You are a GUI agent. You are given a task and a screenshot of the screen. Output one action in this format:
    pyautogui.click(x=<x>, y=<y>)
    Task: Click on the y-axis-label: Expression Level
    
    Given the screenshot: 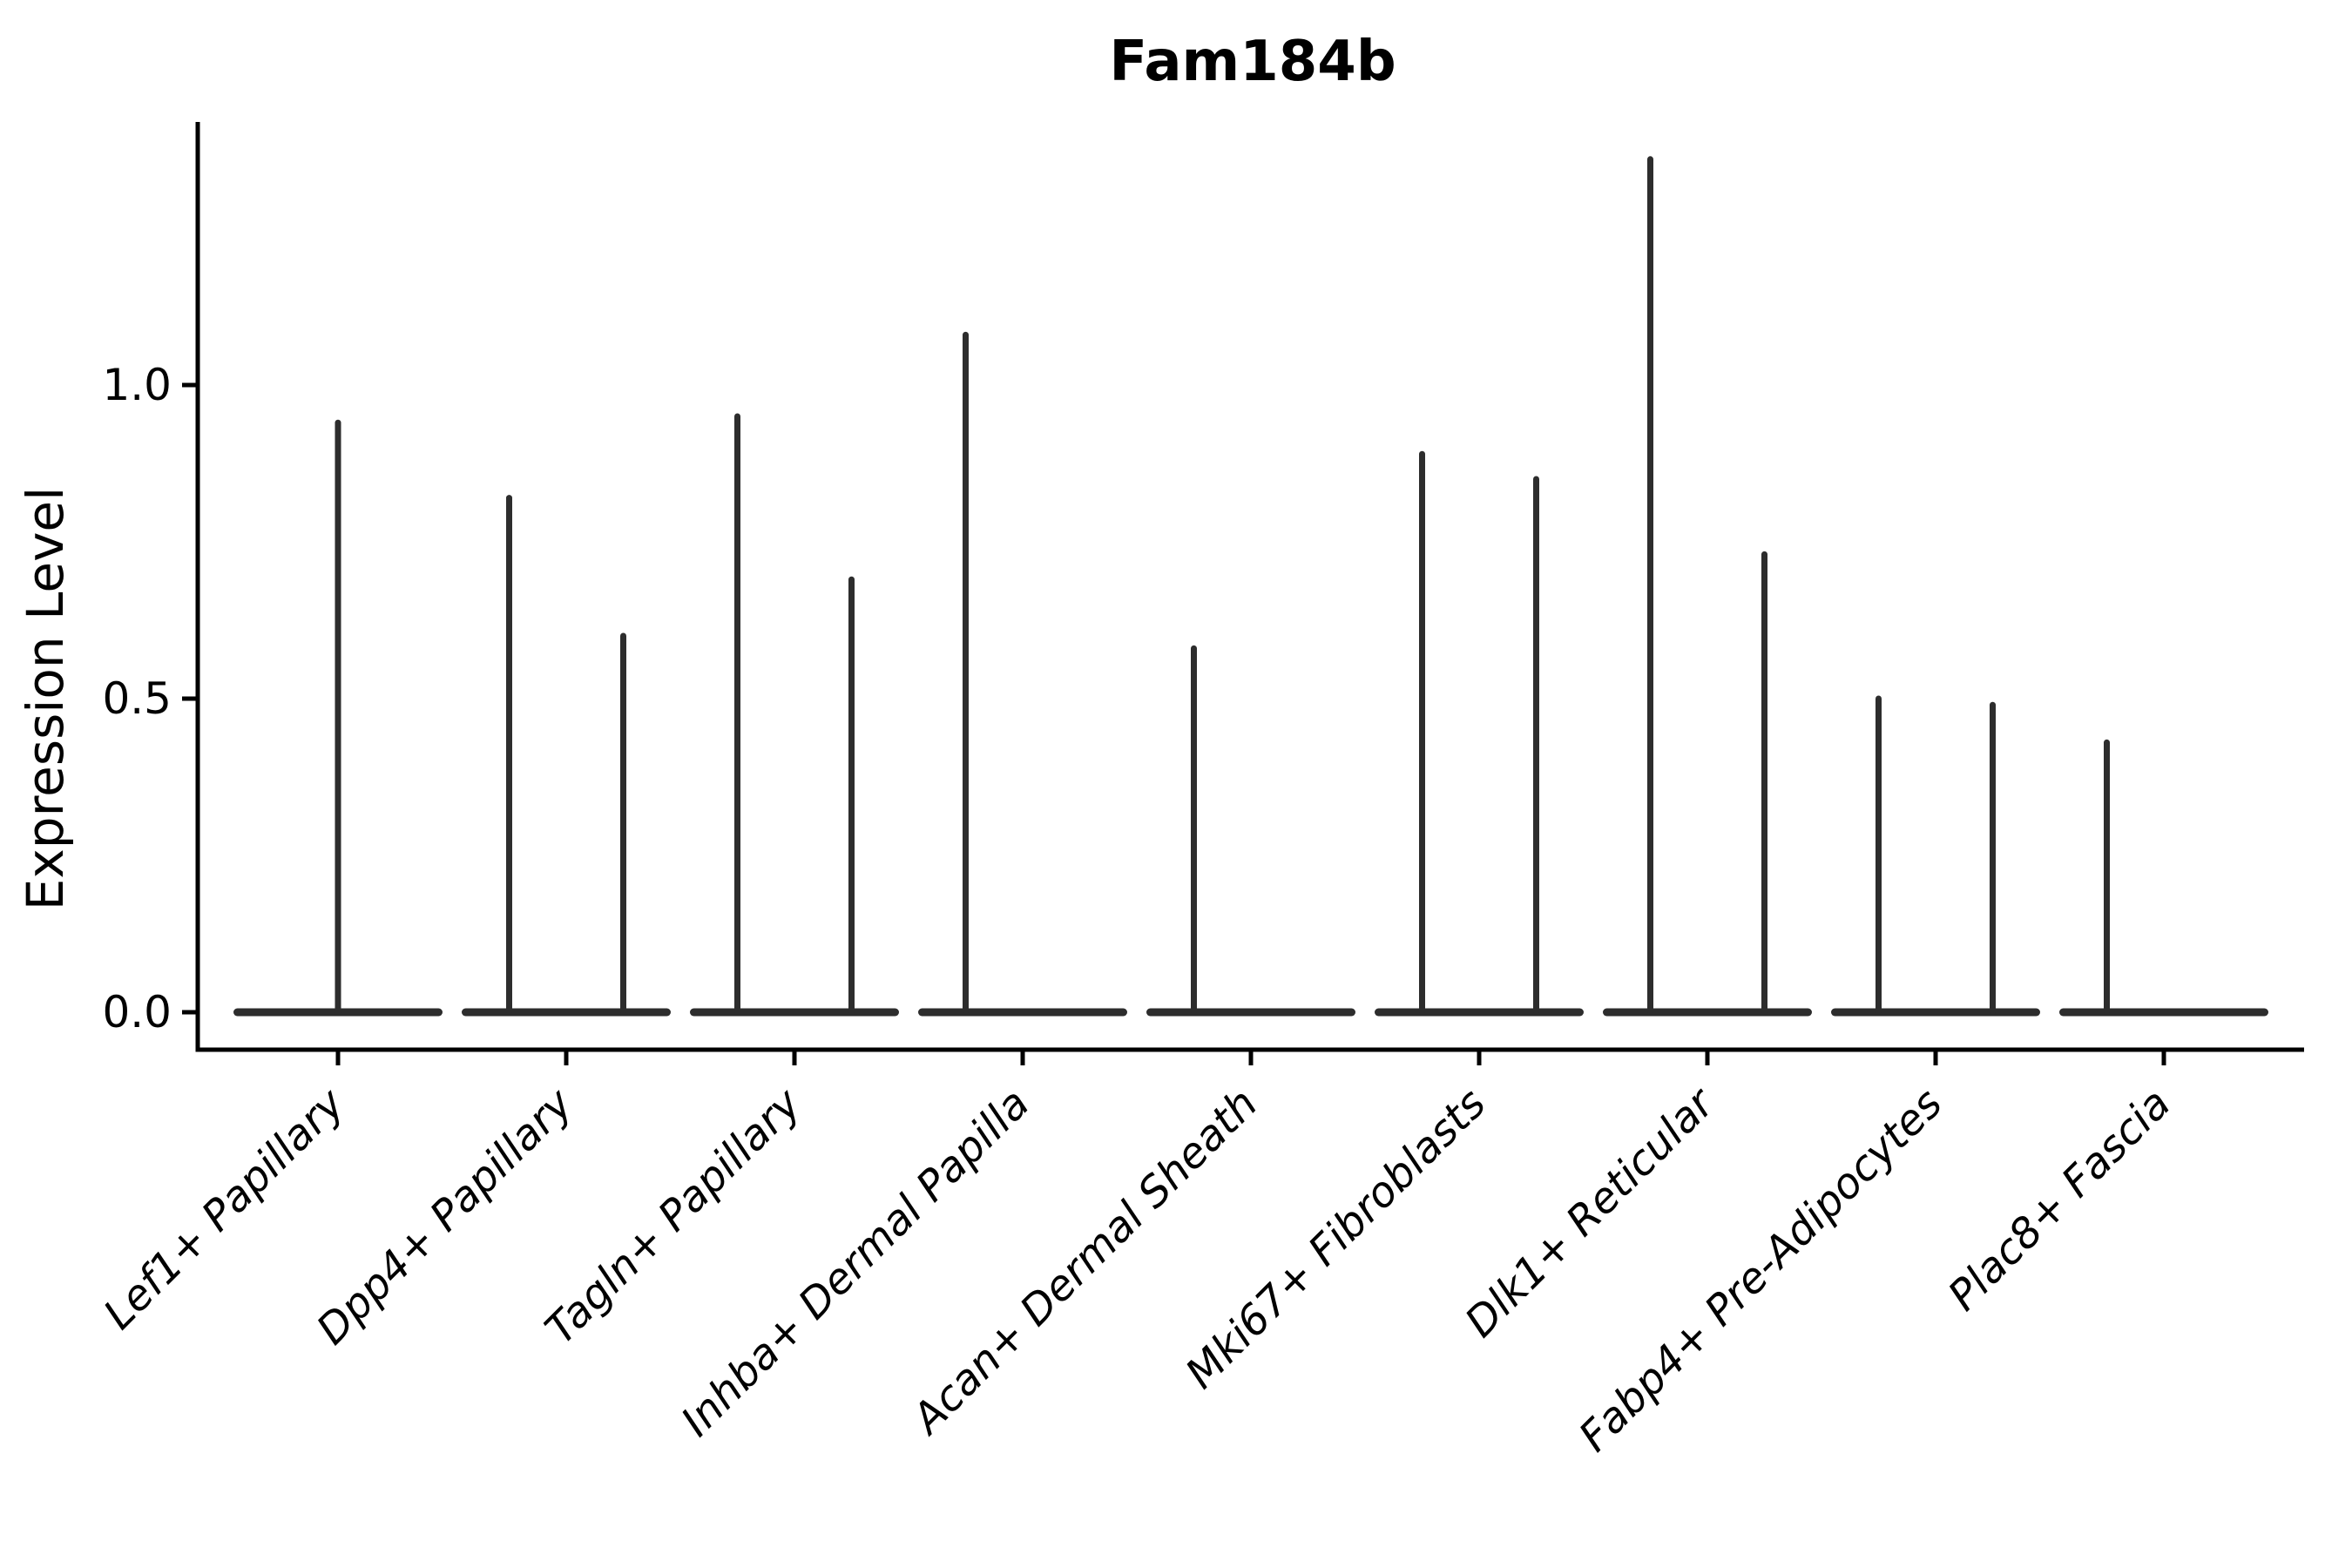 What is the action you would take?
    pyautogui.click(x=45, y=698)
    